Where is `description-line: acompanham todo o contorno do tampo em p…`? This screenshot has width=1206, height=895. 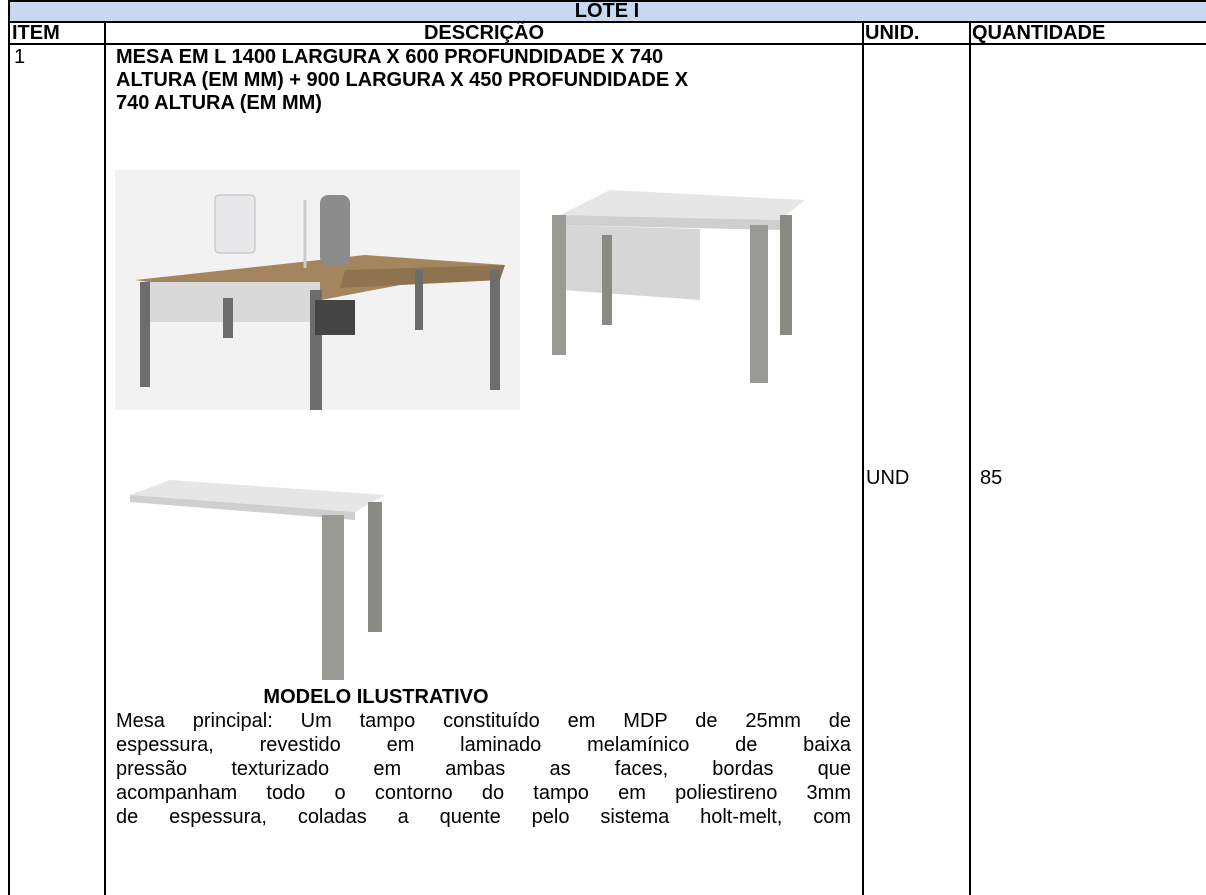
description-line: acompanham todo o contorno do tampo em p… is located at coordinates (483, 793).